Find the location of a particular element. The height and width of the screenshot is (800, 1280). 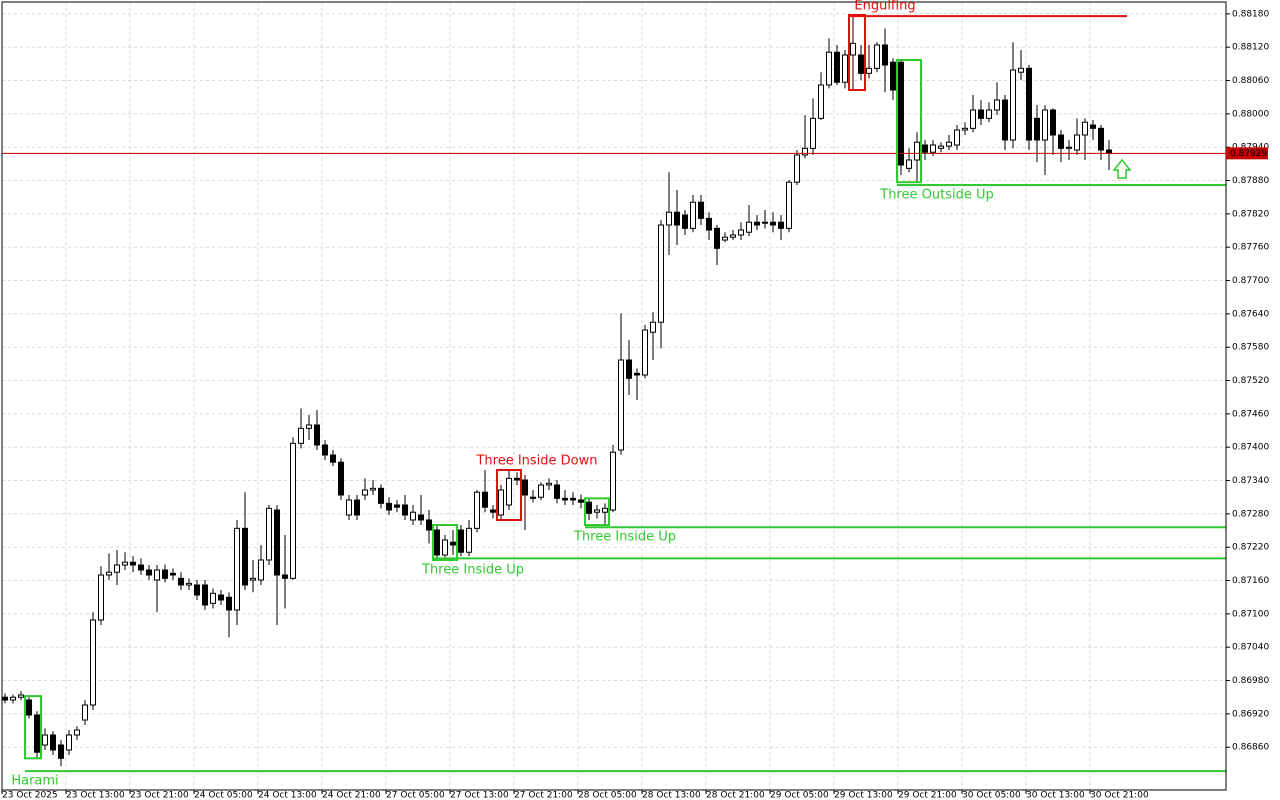

y-tick-label: 0.87340 is located at coordinates (1250, 481).